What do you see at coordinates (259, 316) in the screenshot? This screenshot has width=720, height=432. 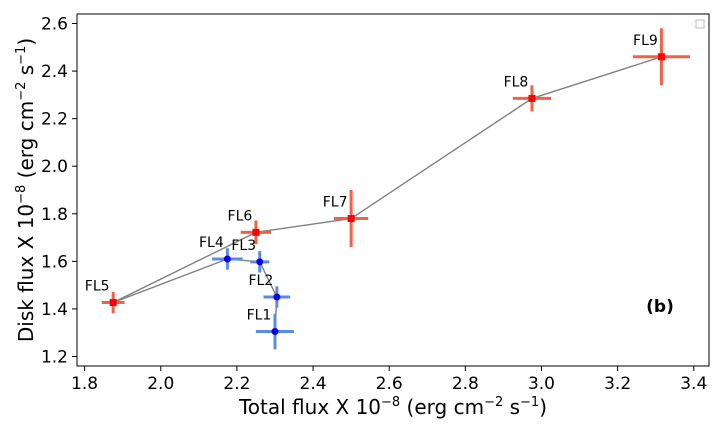 I see `point-label: FL1` at bounding box center [259, 316].